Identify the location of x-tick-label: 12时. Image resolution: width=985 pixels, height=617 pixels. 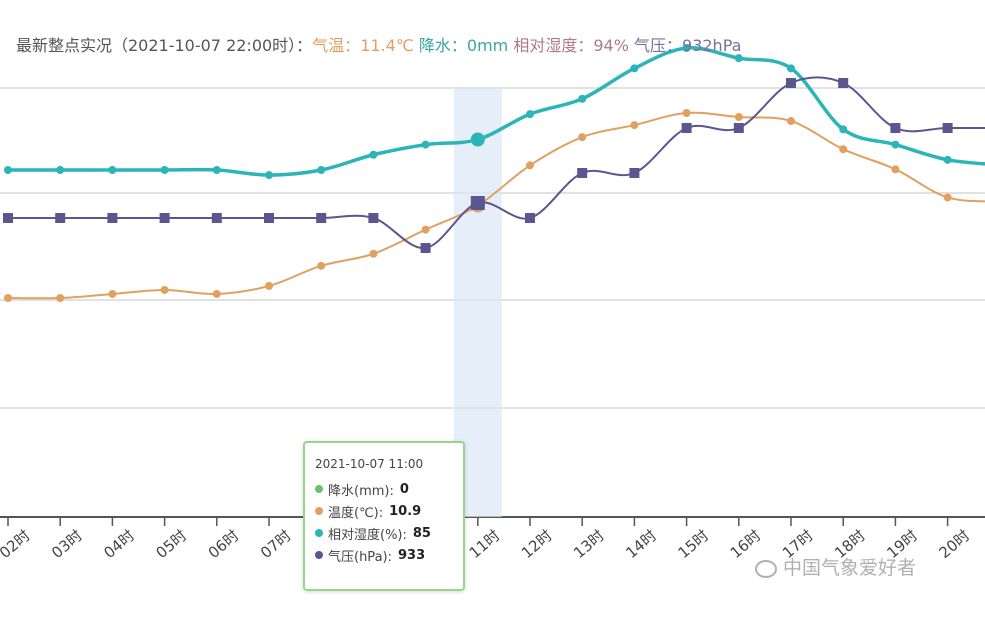
(537, 544).